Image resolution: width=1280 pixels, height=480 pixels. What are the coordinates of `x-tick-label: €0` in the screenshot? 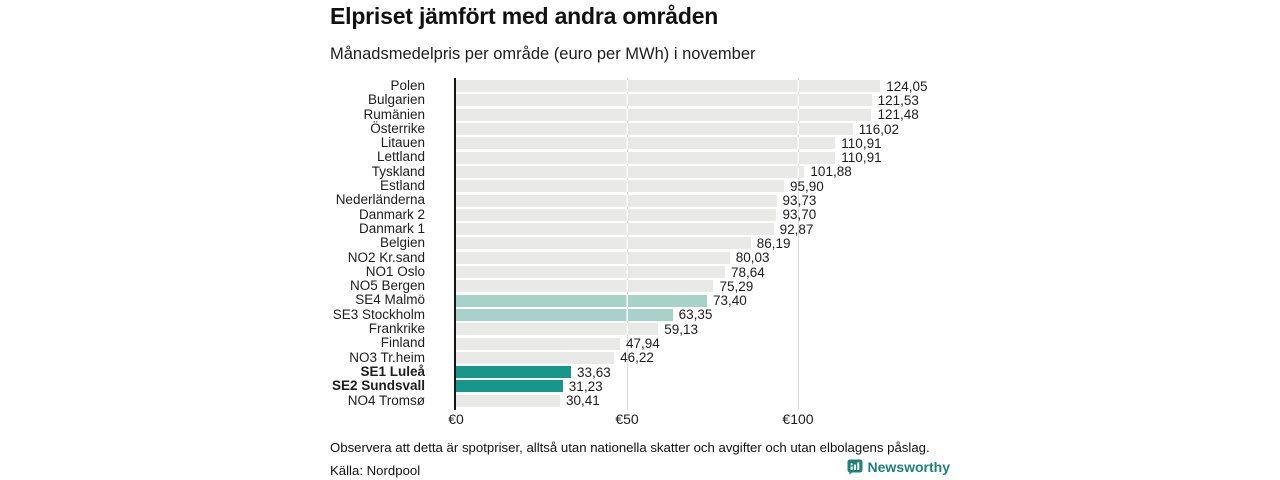 It's located at (456, 419).